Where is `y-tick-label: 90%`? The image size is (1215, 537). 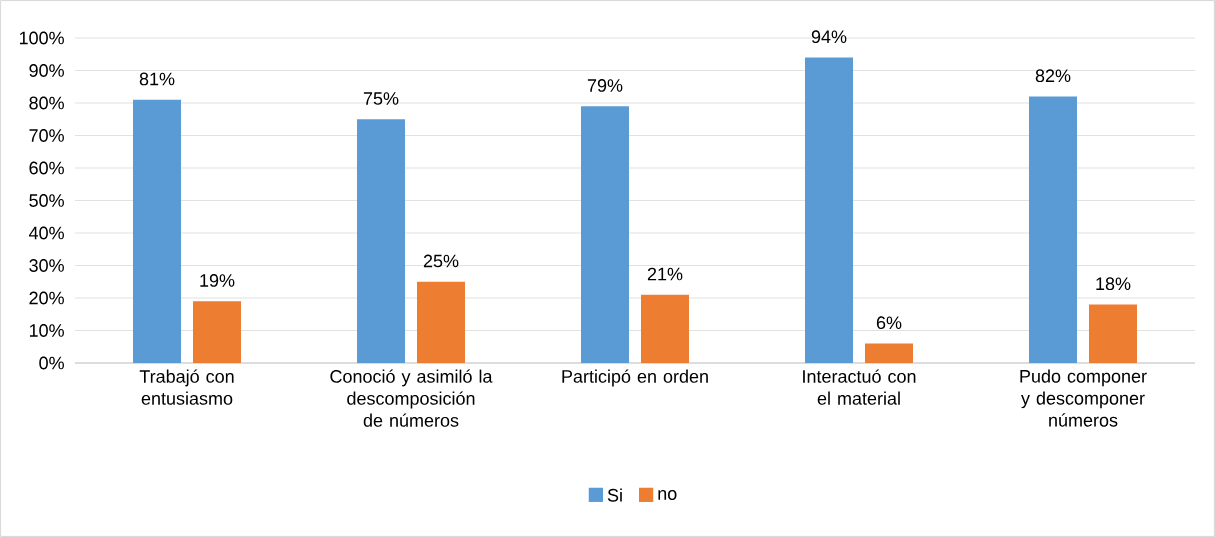
y-tick-label: 90% is located at coordinates (46, 70).